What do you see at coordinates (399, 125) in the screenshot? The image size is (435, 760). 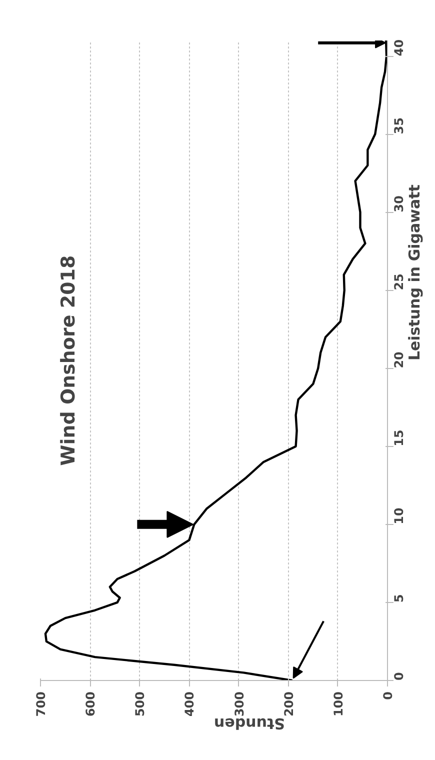 I see `y-tick-label: 35` at bounding box center [399, 125].